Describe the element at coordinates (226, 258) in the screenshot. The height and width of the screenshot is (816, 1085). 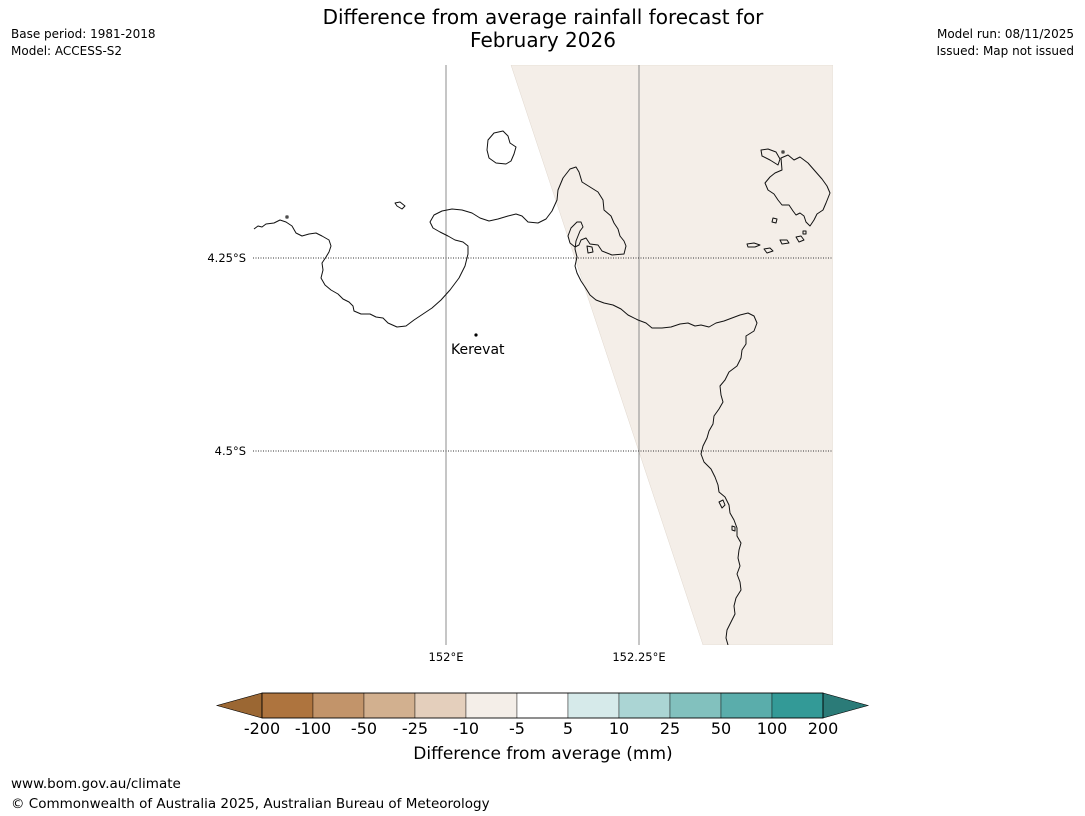
I see `lat-label: 4.25°S` at that location.